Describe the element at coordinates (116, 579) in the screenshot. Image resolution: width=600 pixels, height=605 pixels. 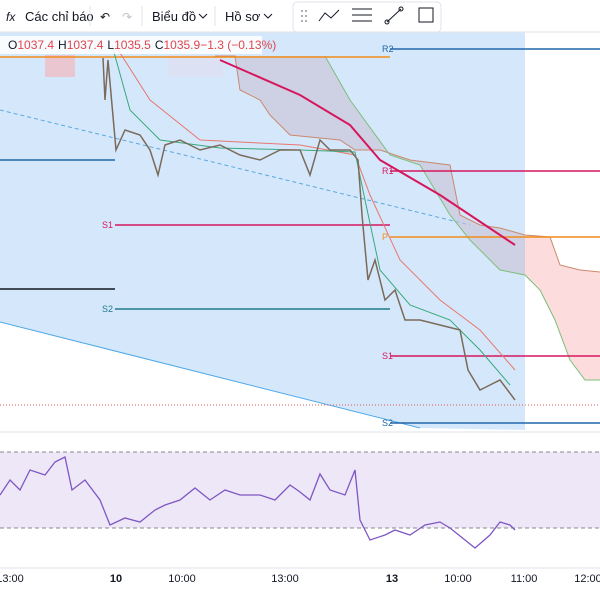
I see `x-label: 10` at that location.